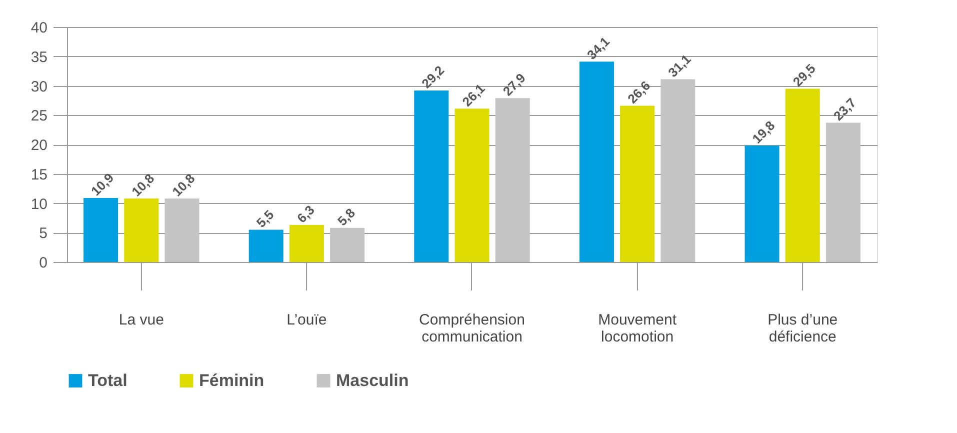 The height and width of the screenshot is (433, 957). What do you see at coordinates (638, 329) in the screenshot?
I see `x-tick-label: Mouvement locomotion` at bounding box center [638, 329].